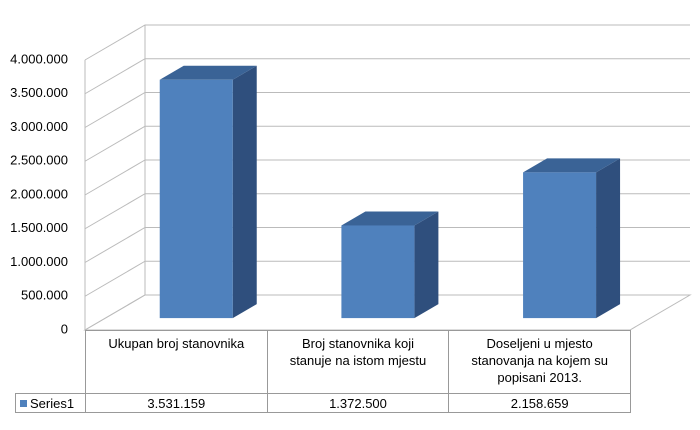 This screenshot has width=700, height=430. I want to click on value-label: 2.158.659, so click(539, 403).